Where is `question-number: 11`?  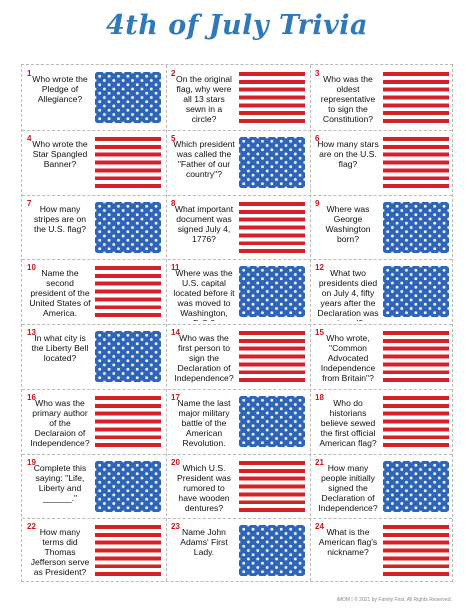
question-number: 11 is located at coordinates (175, 268).